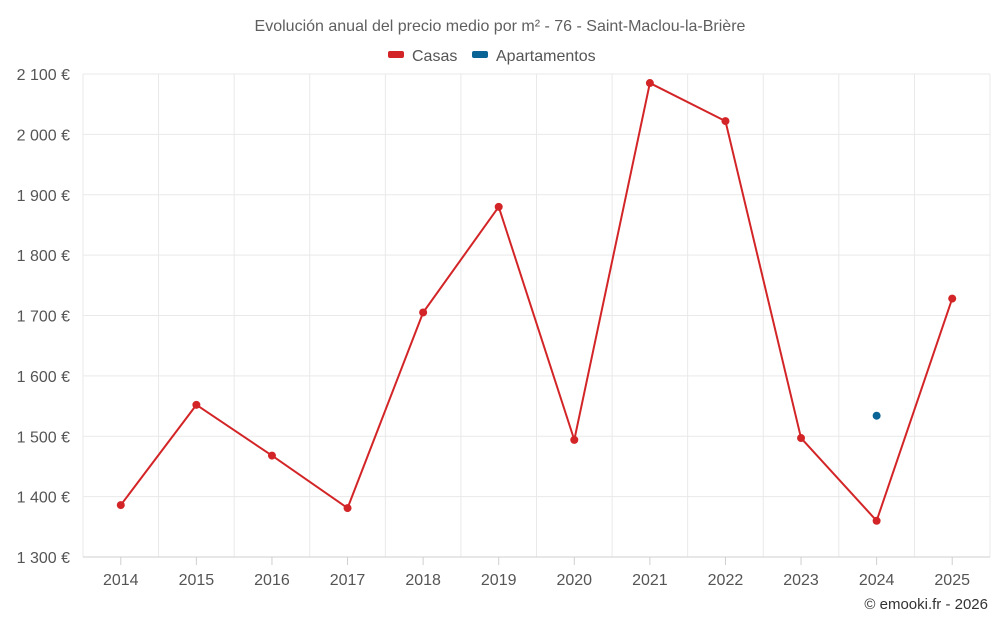 This screenshot has height=625, width=1000. Describe the element at coordinates (423, 580) in the screenshot. I see `x-tick-label: 2018` at that location.